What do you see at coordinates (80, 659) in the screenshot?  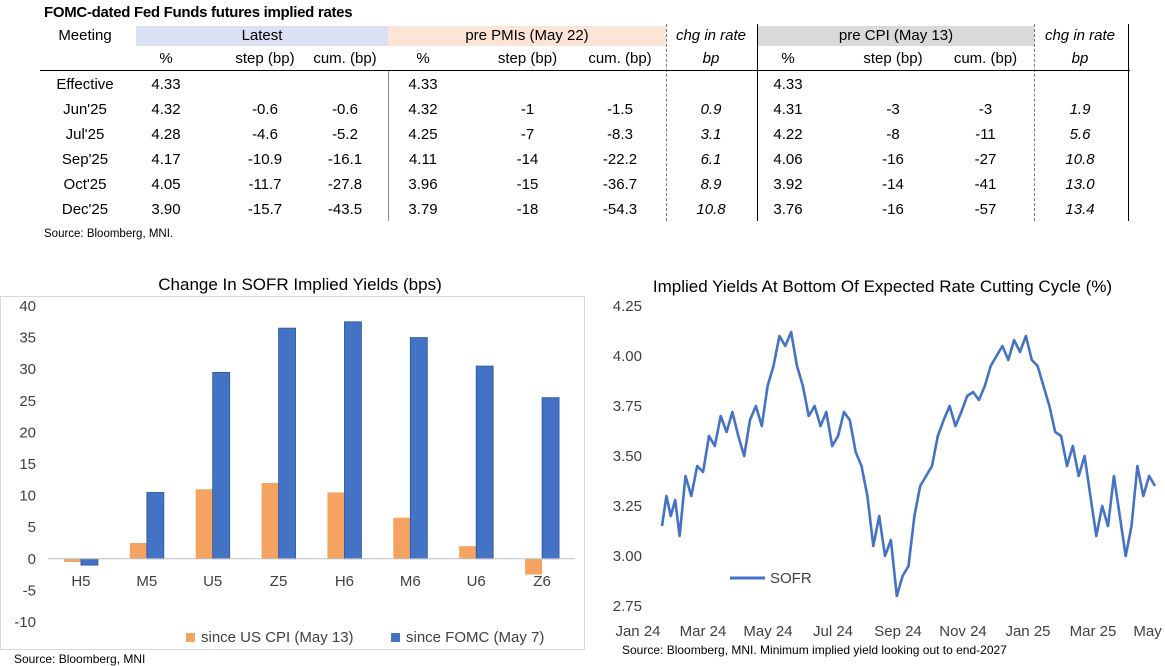 I see `bar-chart-source: Source: Bloomberg, MNI` at bounding box center [80, 659].